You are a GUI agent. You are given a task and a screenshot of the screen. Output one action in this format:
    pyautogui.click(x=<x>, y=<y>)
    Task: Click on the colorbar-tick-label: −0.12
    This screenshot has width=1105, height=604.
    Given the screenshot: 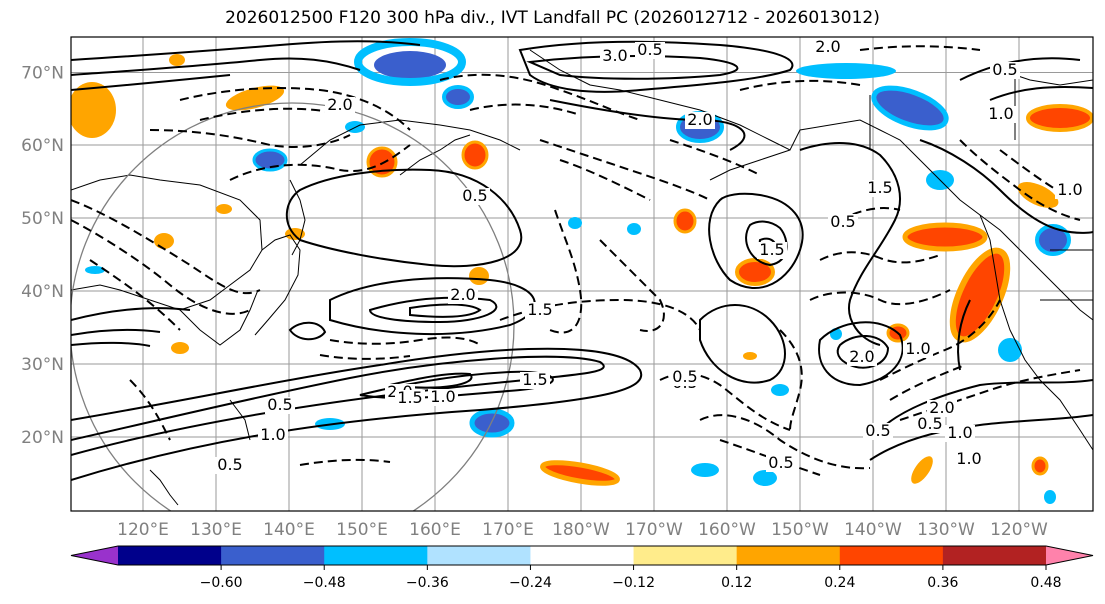 What is the action you would take?
    pyautogui.click(x=633, y=583)
    